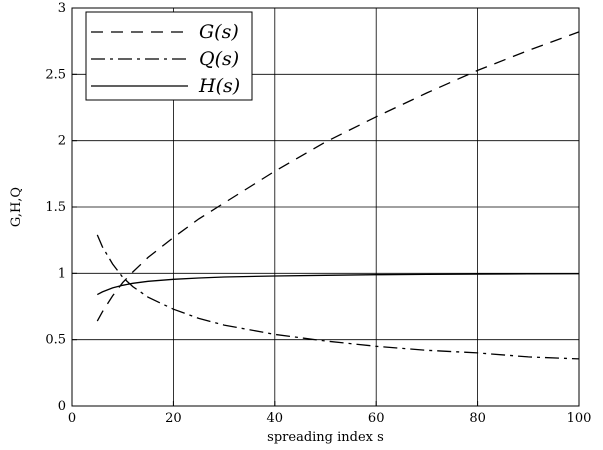  Describe the element at coordinates (62, 8) in the screenshot. I see `y-tick-label: 3` at that location.